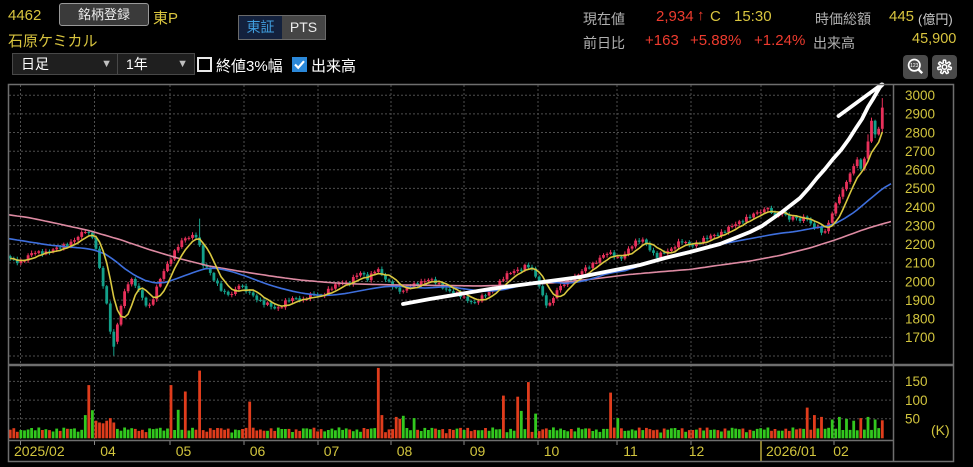  What do you see at coordinates (920, 263) in the screenshot?
I see `svg-text: 2100` at bounding box center [920, 263].